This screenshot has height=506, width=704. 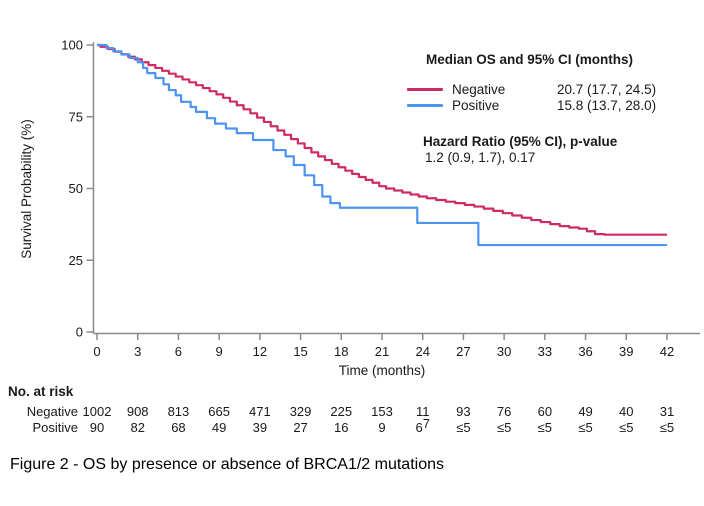 What do you see at coordinates (79, 332) in the screenshot?
I see `y-tick-label: 0` at bounding box center [79, 332].